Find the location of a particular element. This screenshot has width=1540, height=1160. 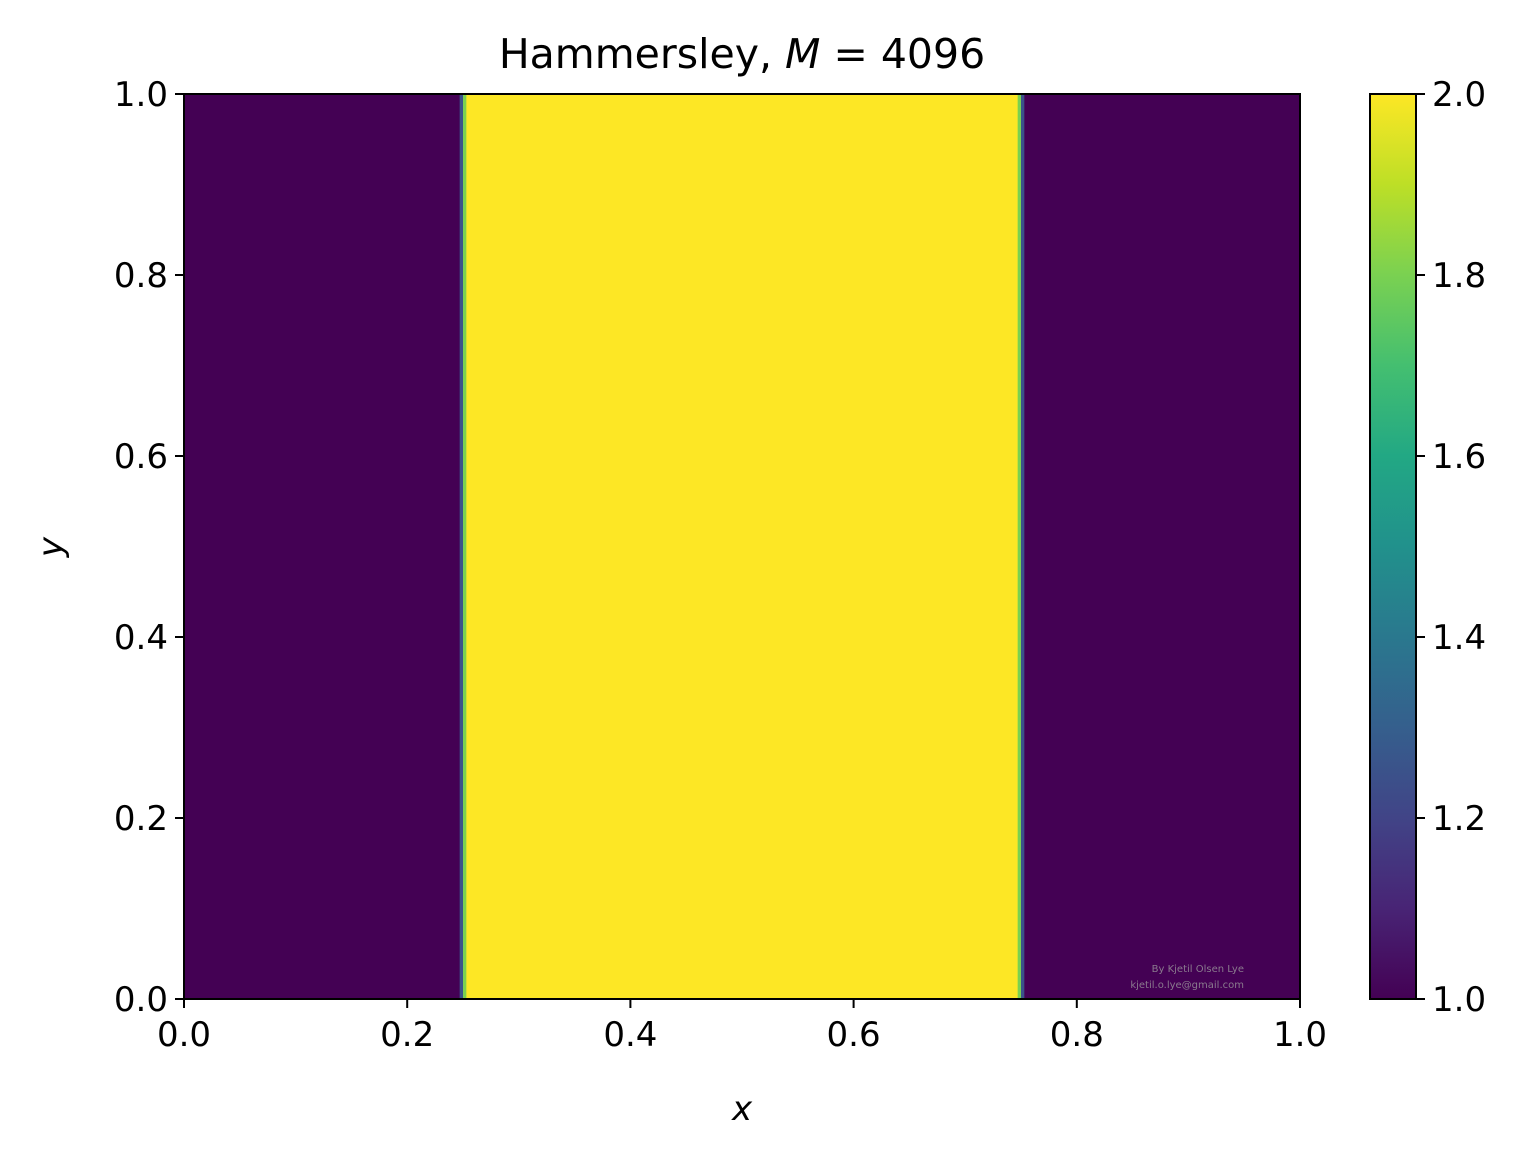

x-axis-label: x is located at coordinates (742, 1109).